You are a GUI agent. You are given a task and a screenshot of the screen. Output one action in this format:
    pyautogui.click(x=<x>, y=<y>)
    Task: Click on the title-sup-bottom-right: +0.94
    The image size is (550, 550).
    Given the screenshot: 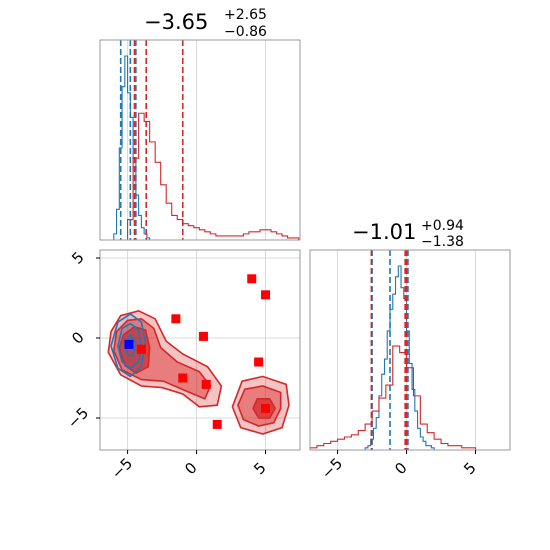 What is the action you would take?
    pyautogui.click(x=442, y=226)
    